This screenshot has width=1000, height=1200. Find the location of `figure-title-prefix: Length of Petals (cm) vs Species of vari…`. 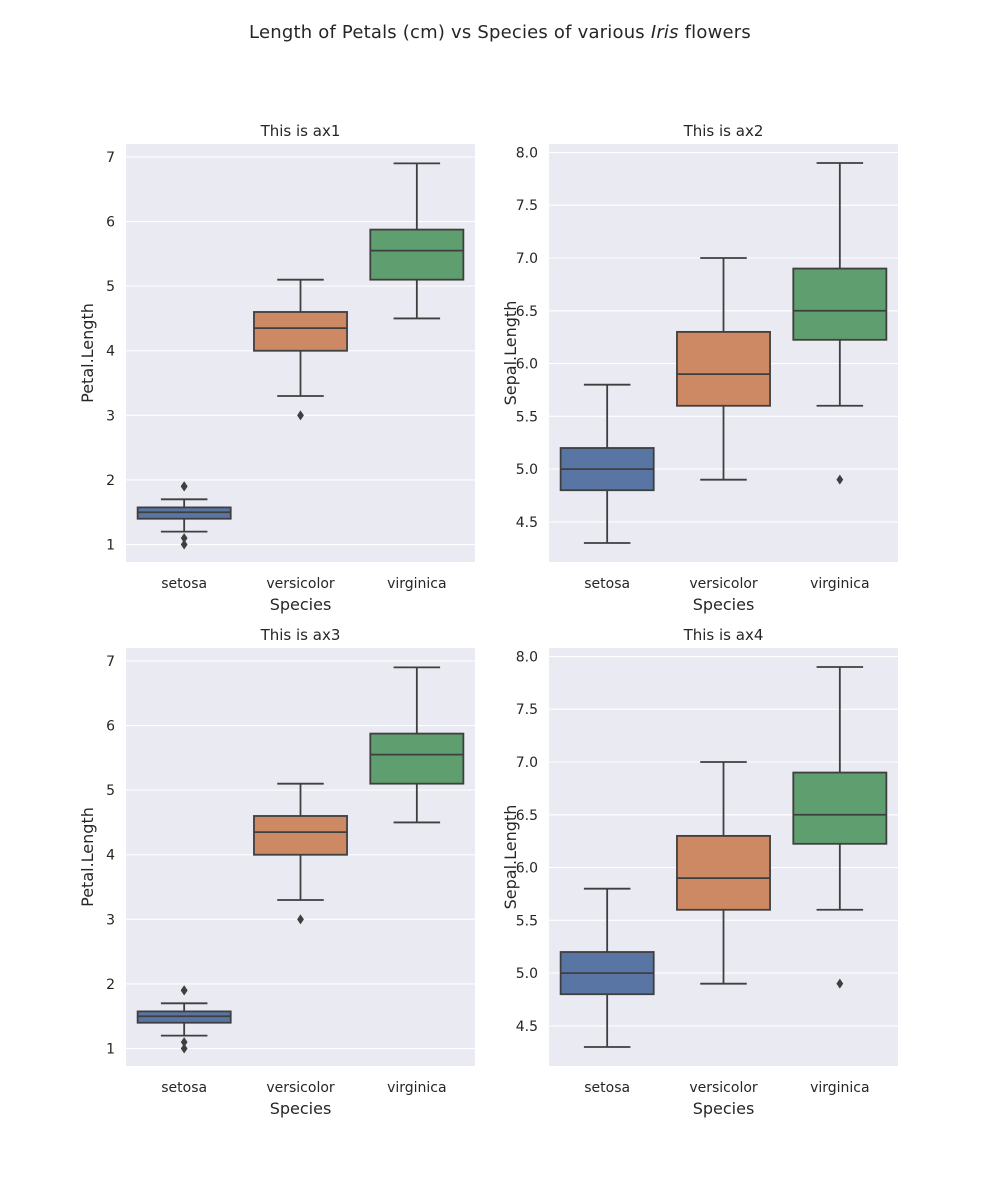

figure-title-prefix: Length of Petals (cm) vs Species of vari… is located at coordinates (450, 32).